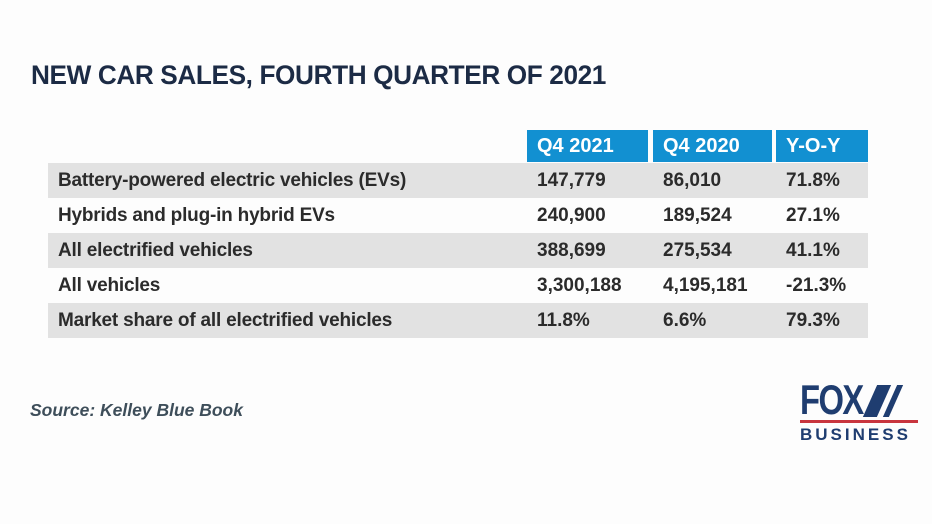 Image resolution: width=932 pixels, height=524 pixels. What do you see at coordinates (579, 285) in the screenshot?
I see `q4-2021-cell: 3,300,188` at bounding box center [579, 285].